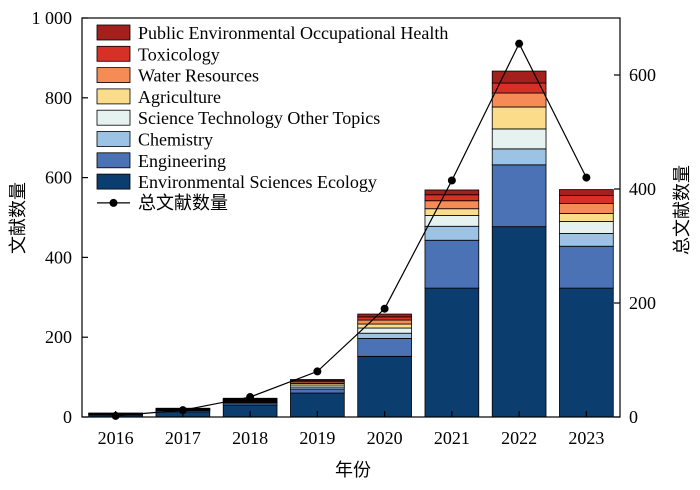  I want to click on bar-segment-2023-s4, so click(586, 217).